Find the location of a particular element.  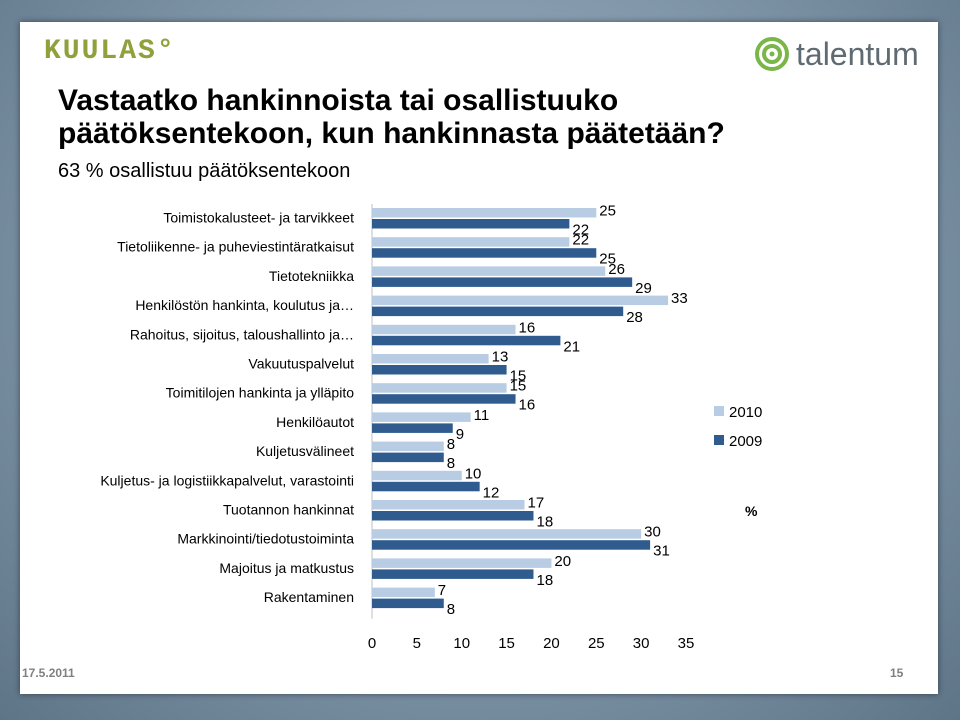

legend-label-2010: 2010 is located at coordinates (745, 412).